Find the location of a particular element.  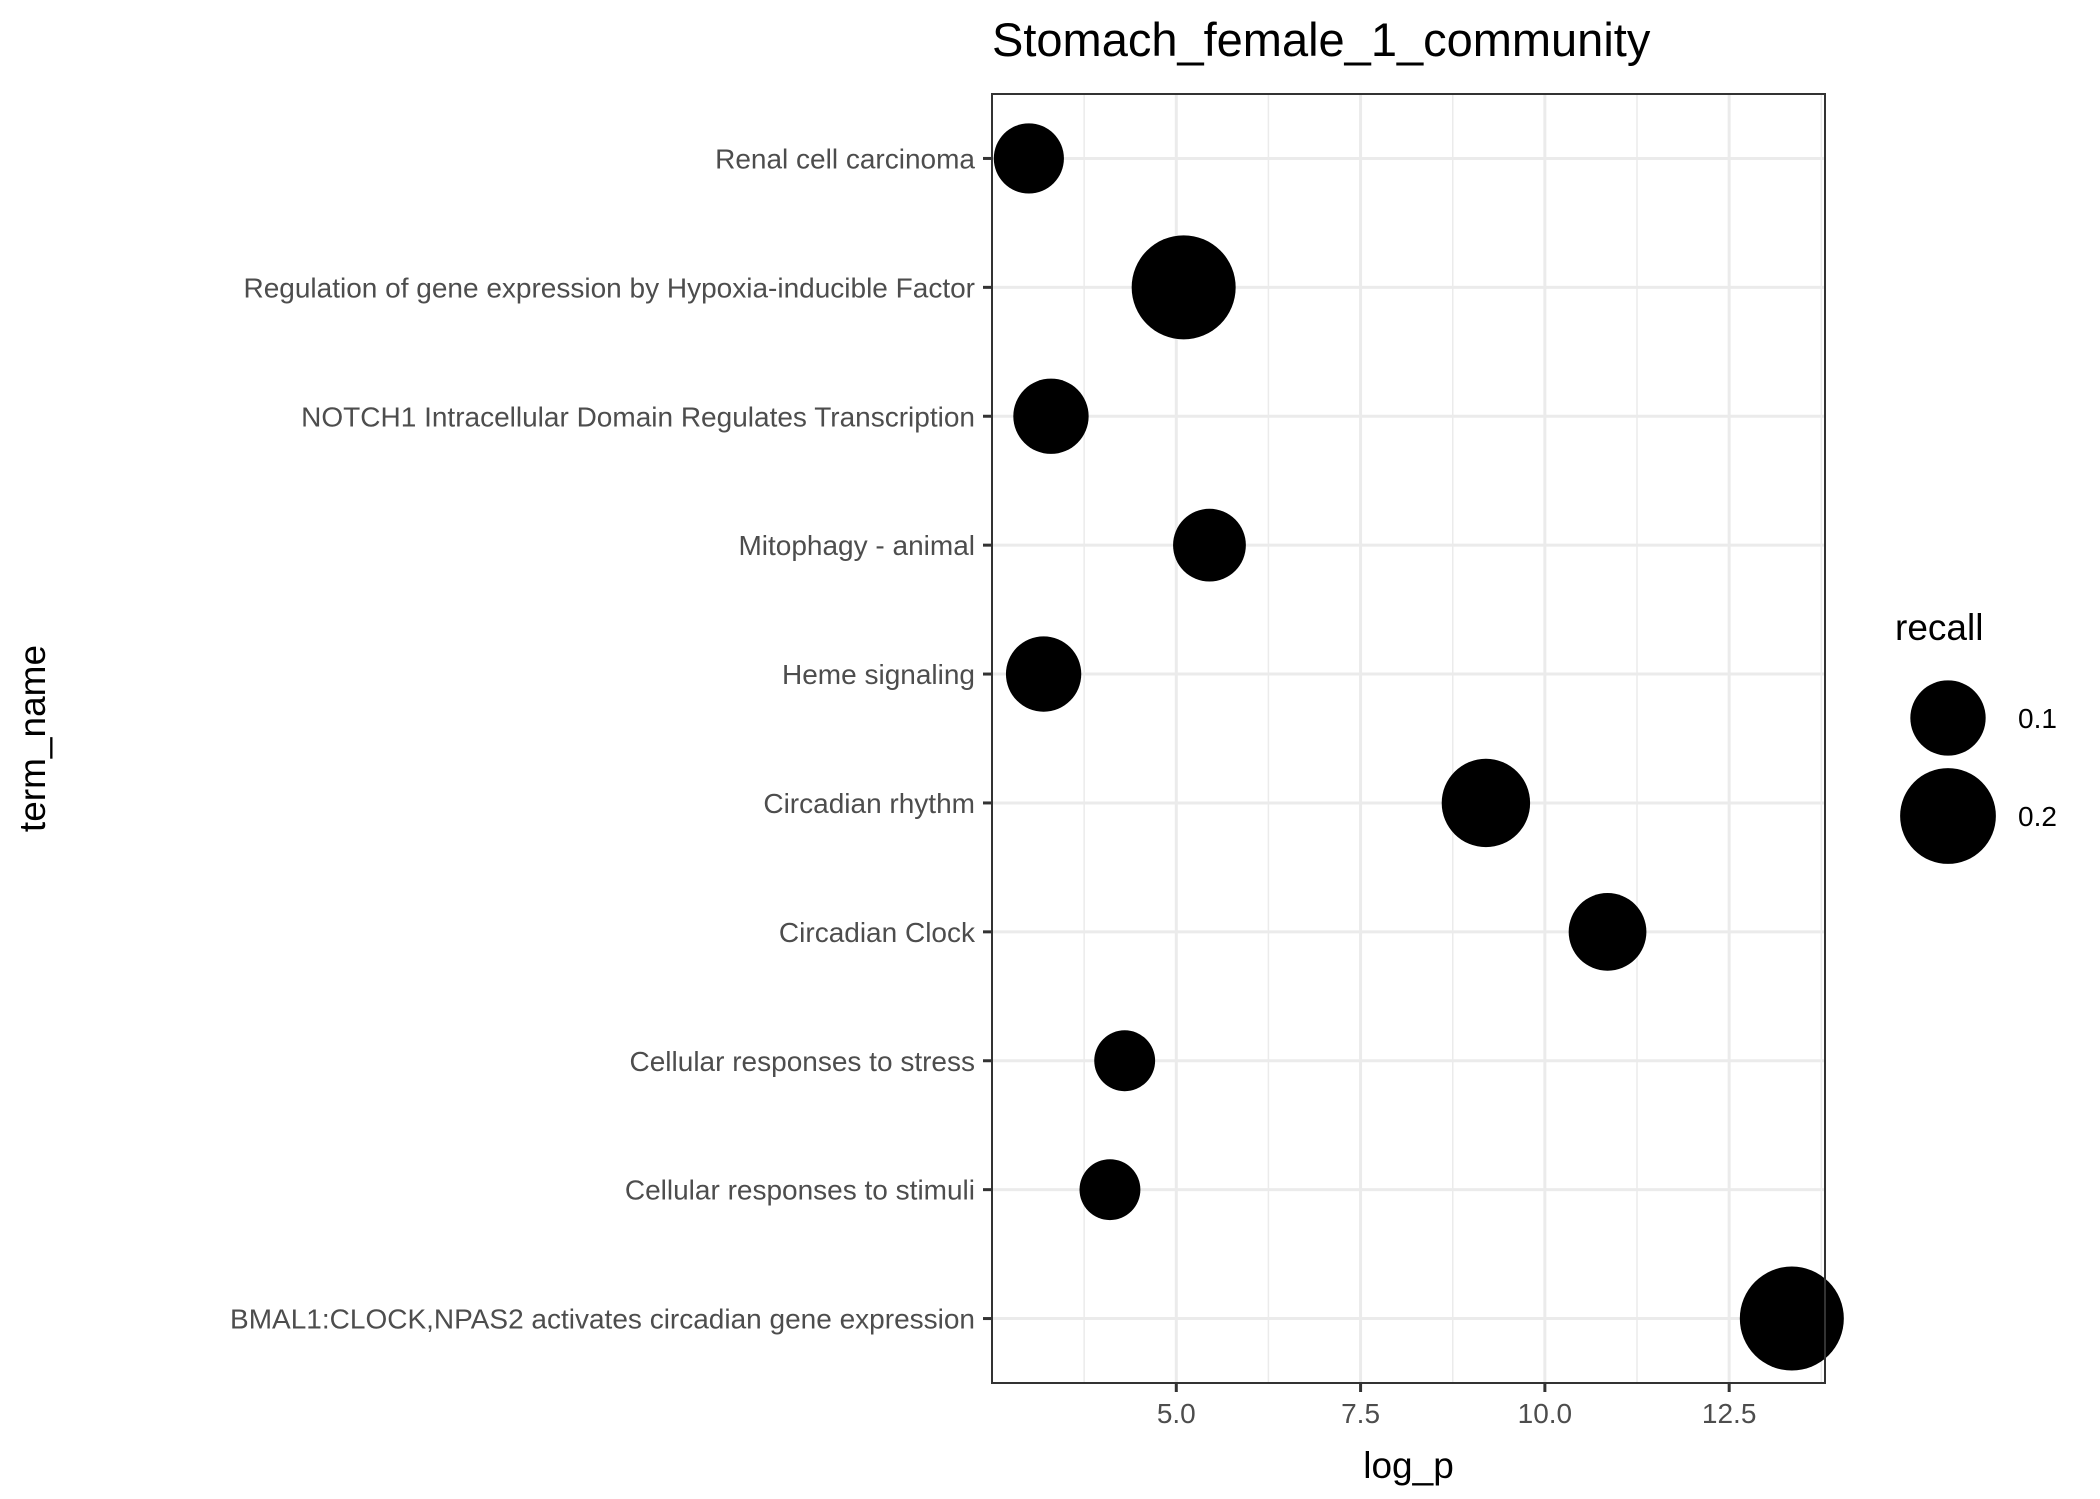

x-tick-label: 10.0 is located at coordinates (1545, 1413).